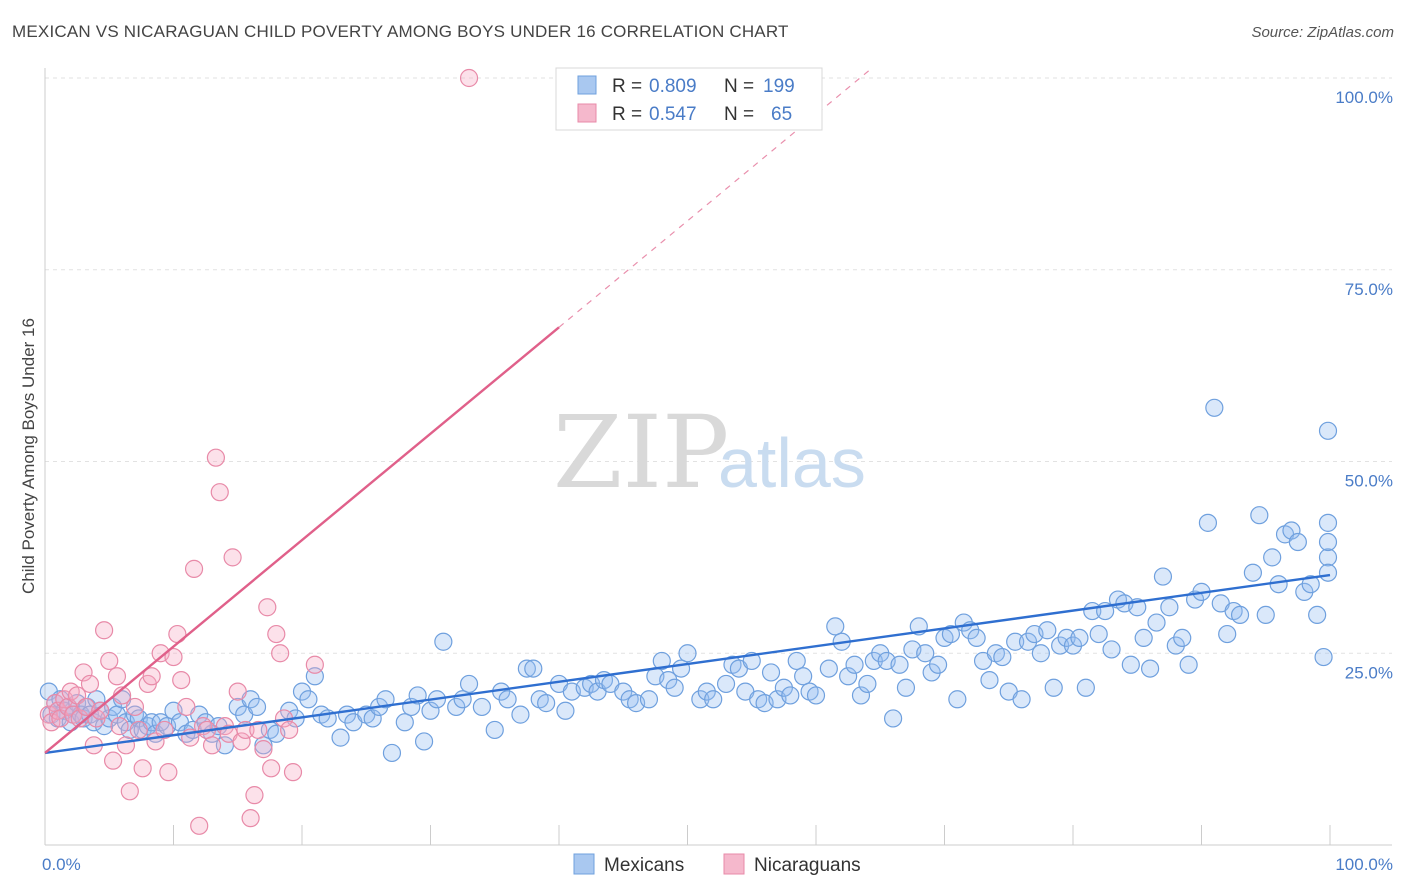 The image size is (1406, 892). Describe the element at coordinates (644, 865) in the screenshot. I see `series-legend-label-mexicans: Mexicans` at that location.